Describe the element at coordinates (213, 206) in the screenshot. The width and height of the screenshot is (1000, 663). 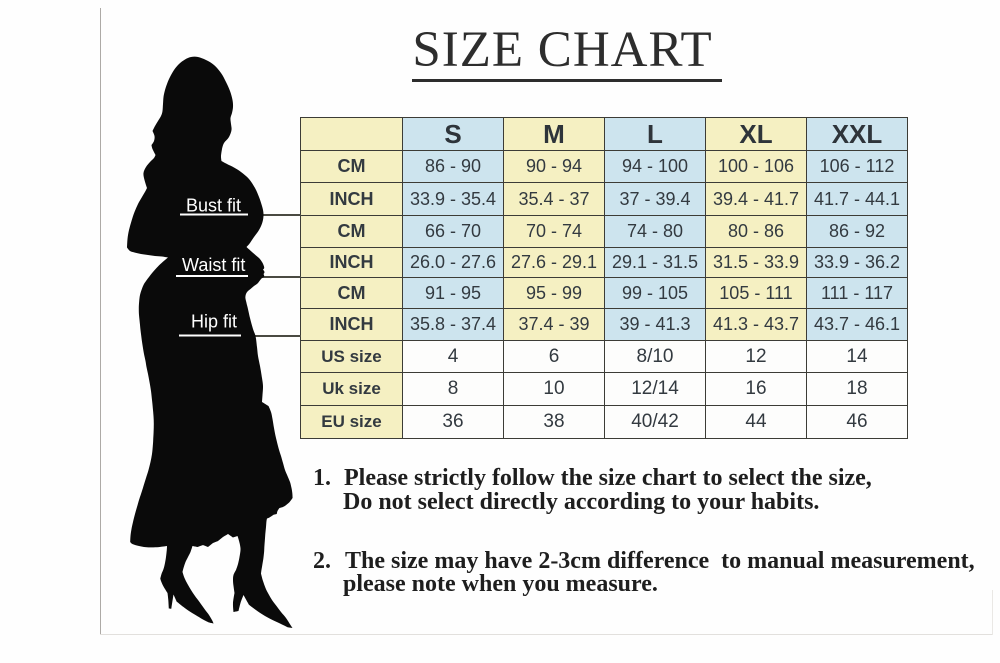
I see `svg-text: Bust fit` at that location.